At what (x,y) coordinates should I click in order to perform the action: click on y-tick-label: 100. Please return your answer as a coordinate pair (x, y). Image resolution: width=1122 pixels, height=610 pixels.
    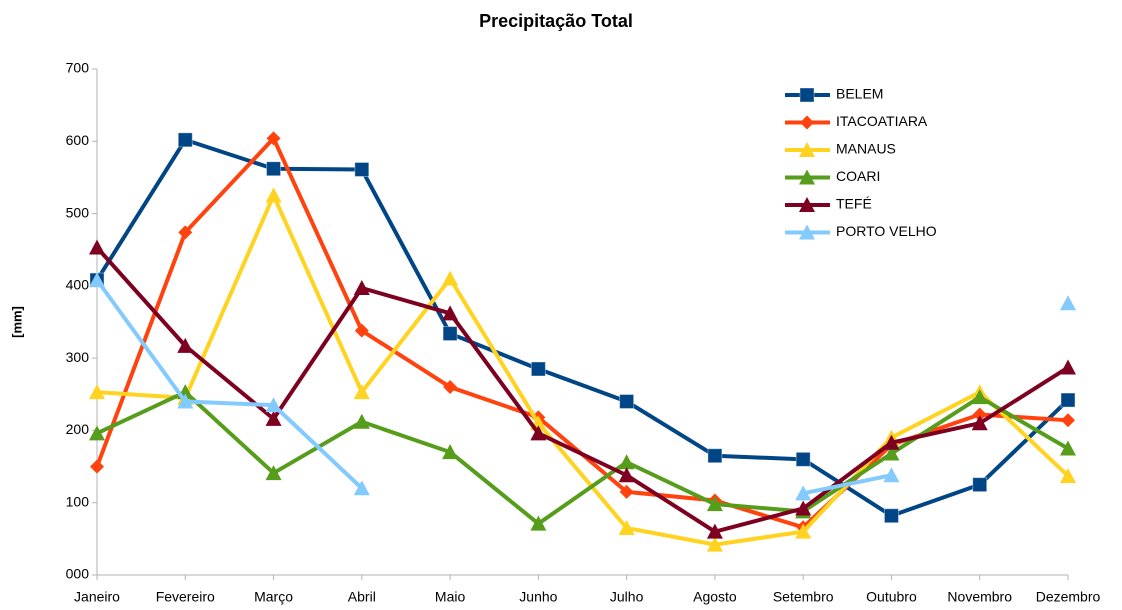
    Looking at the image, I should click on (78, 501).